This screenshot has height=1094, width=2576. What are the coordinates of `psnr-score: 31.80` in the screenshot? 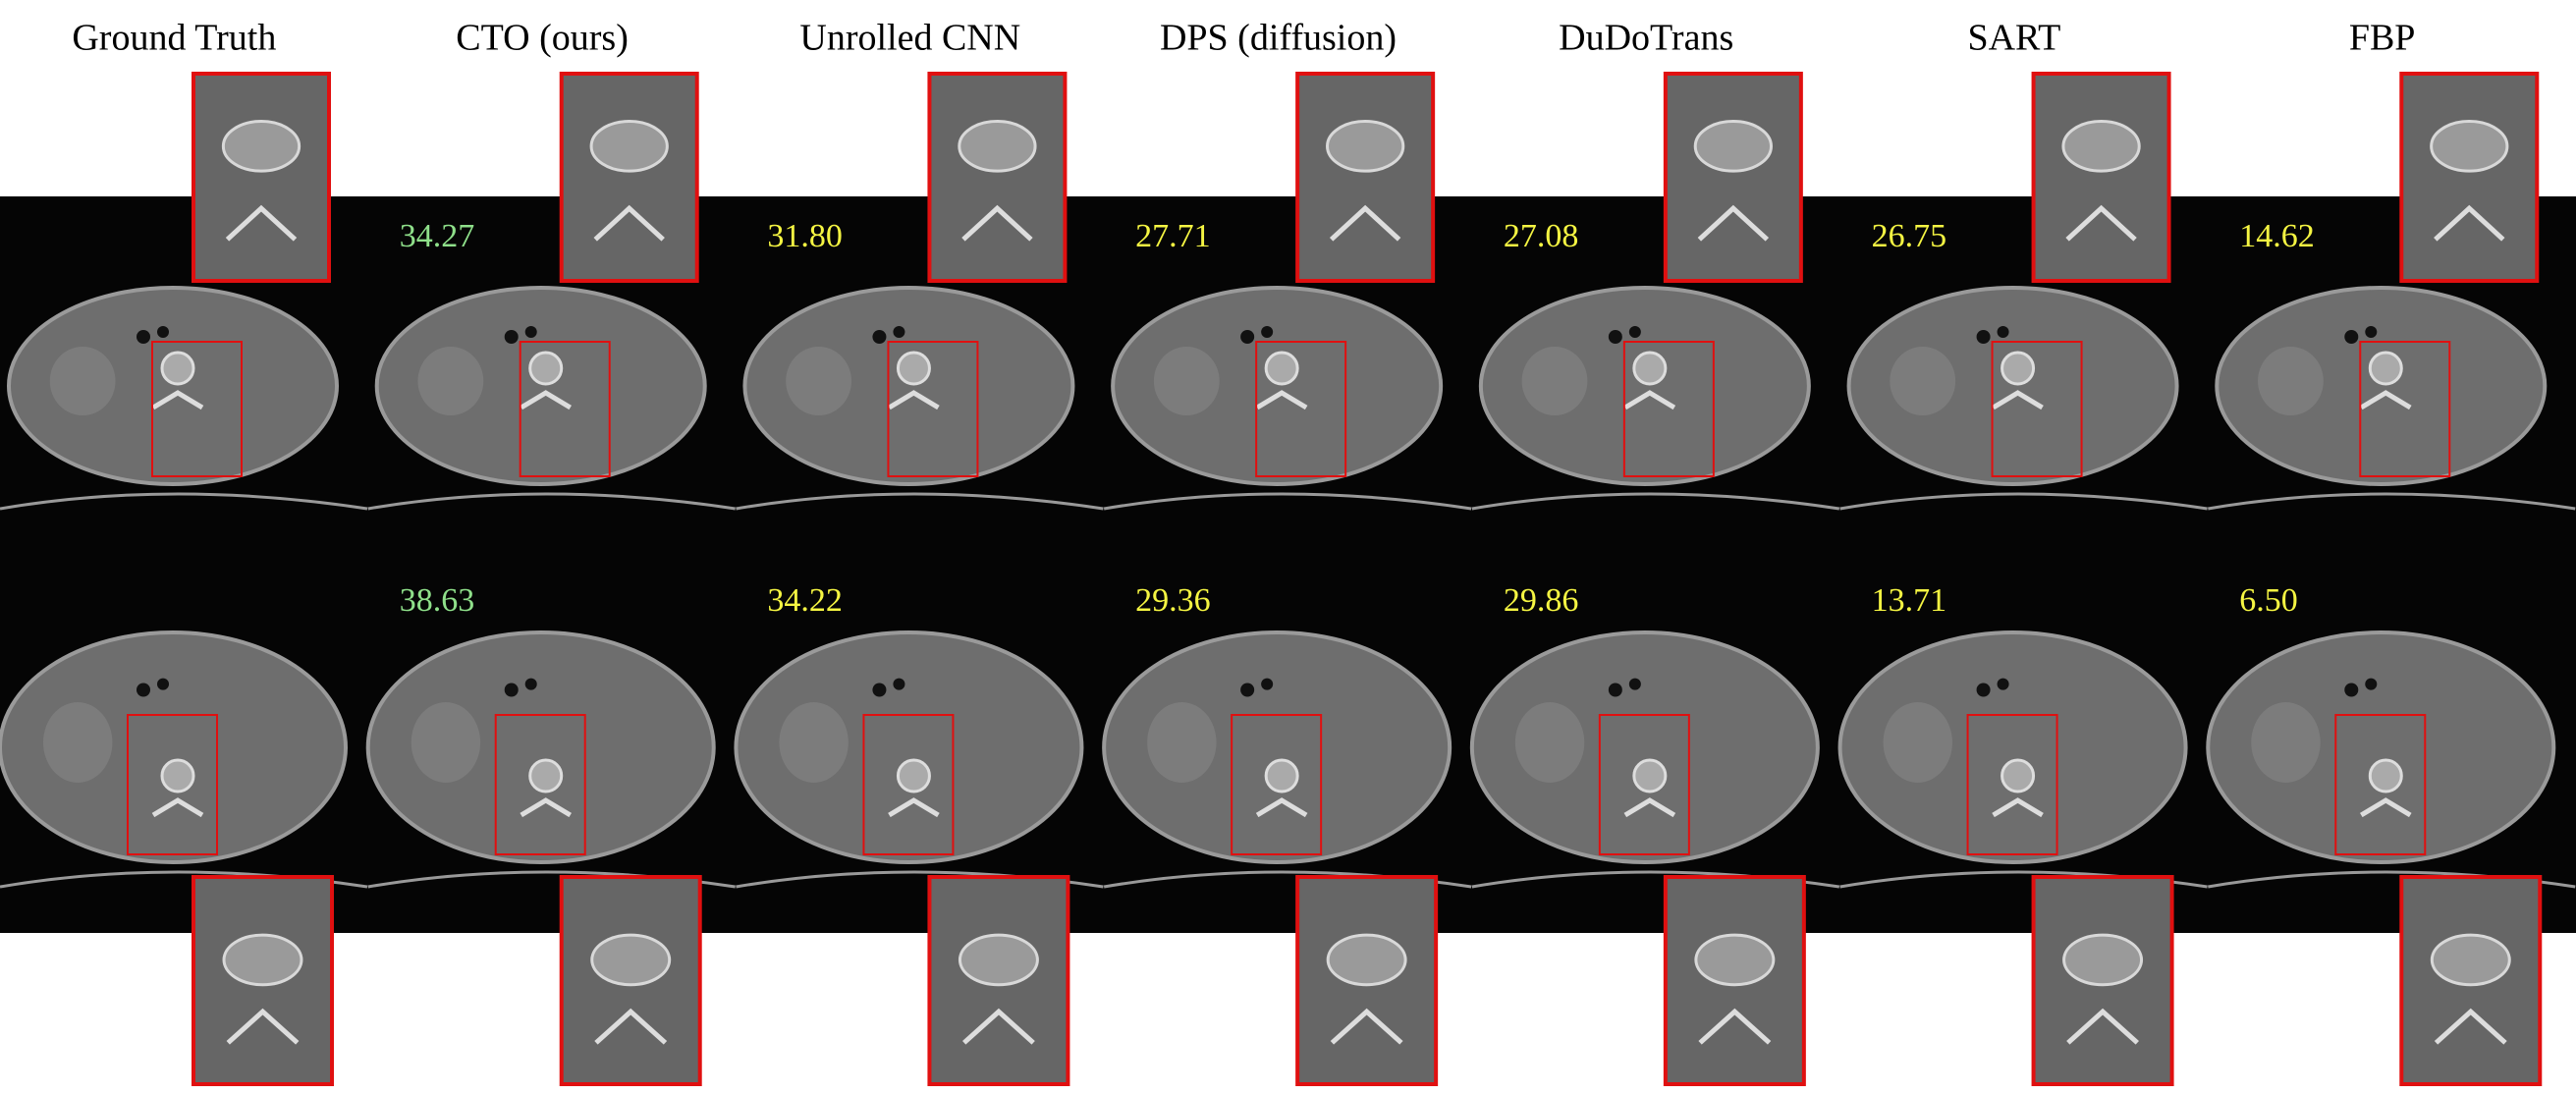 It's located at (805, 236).